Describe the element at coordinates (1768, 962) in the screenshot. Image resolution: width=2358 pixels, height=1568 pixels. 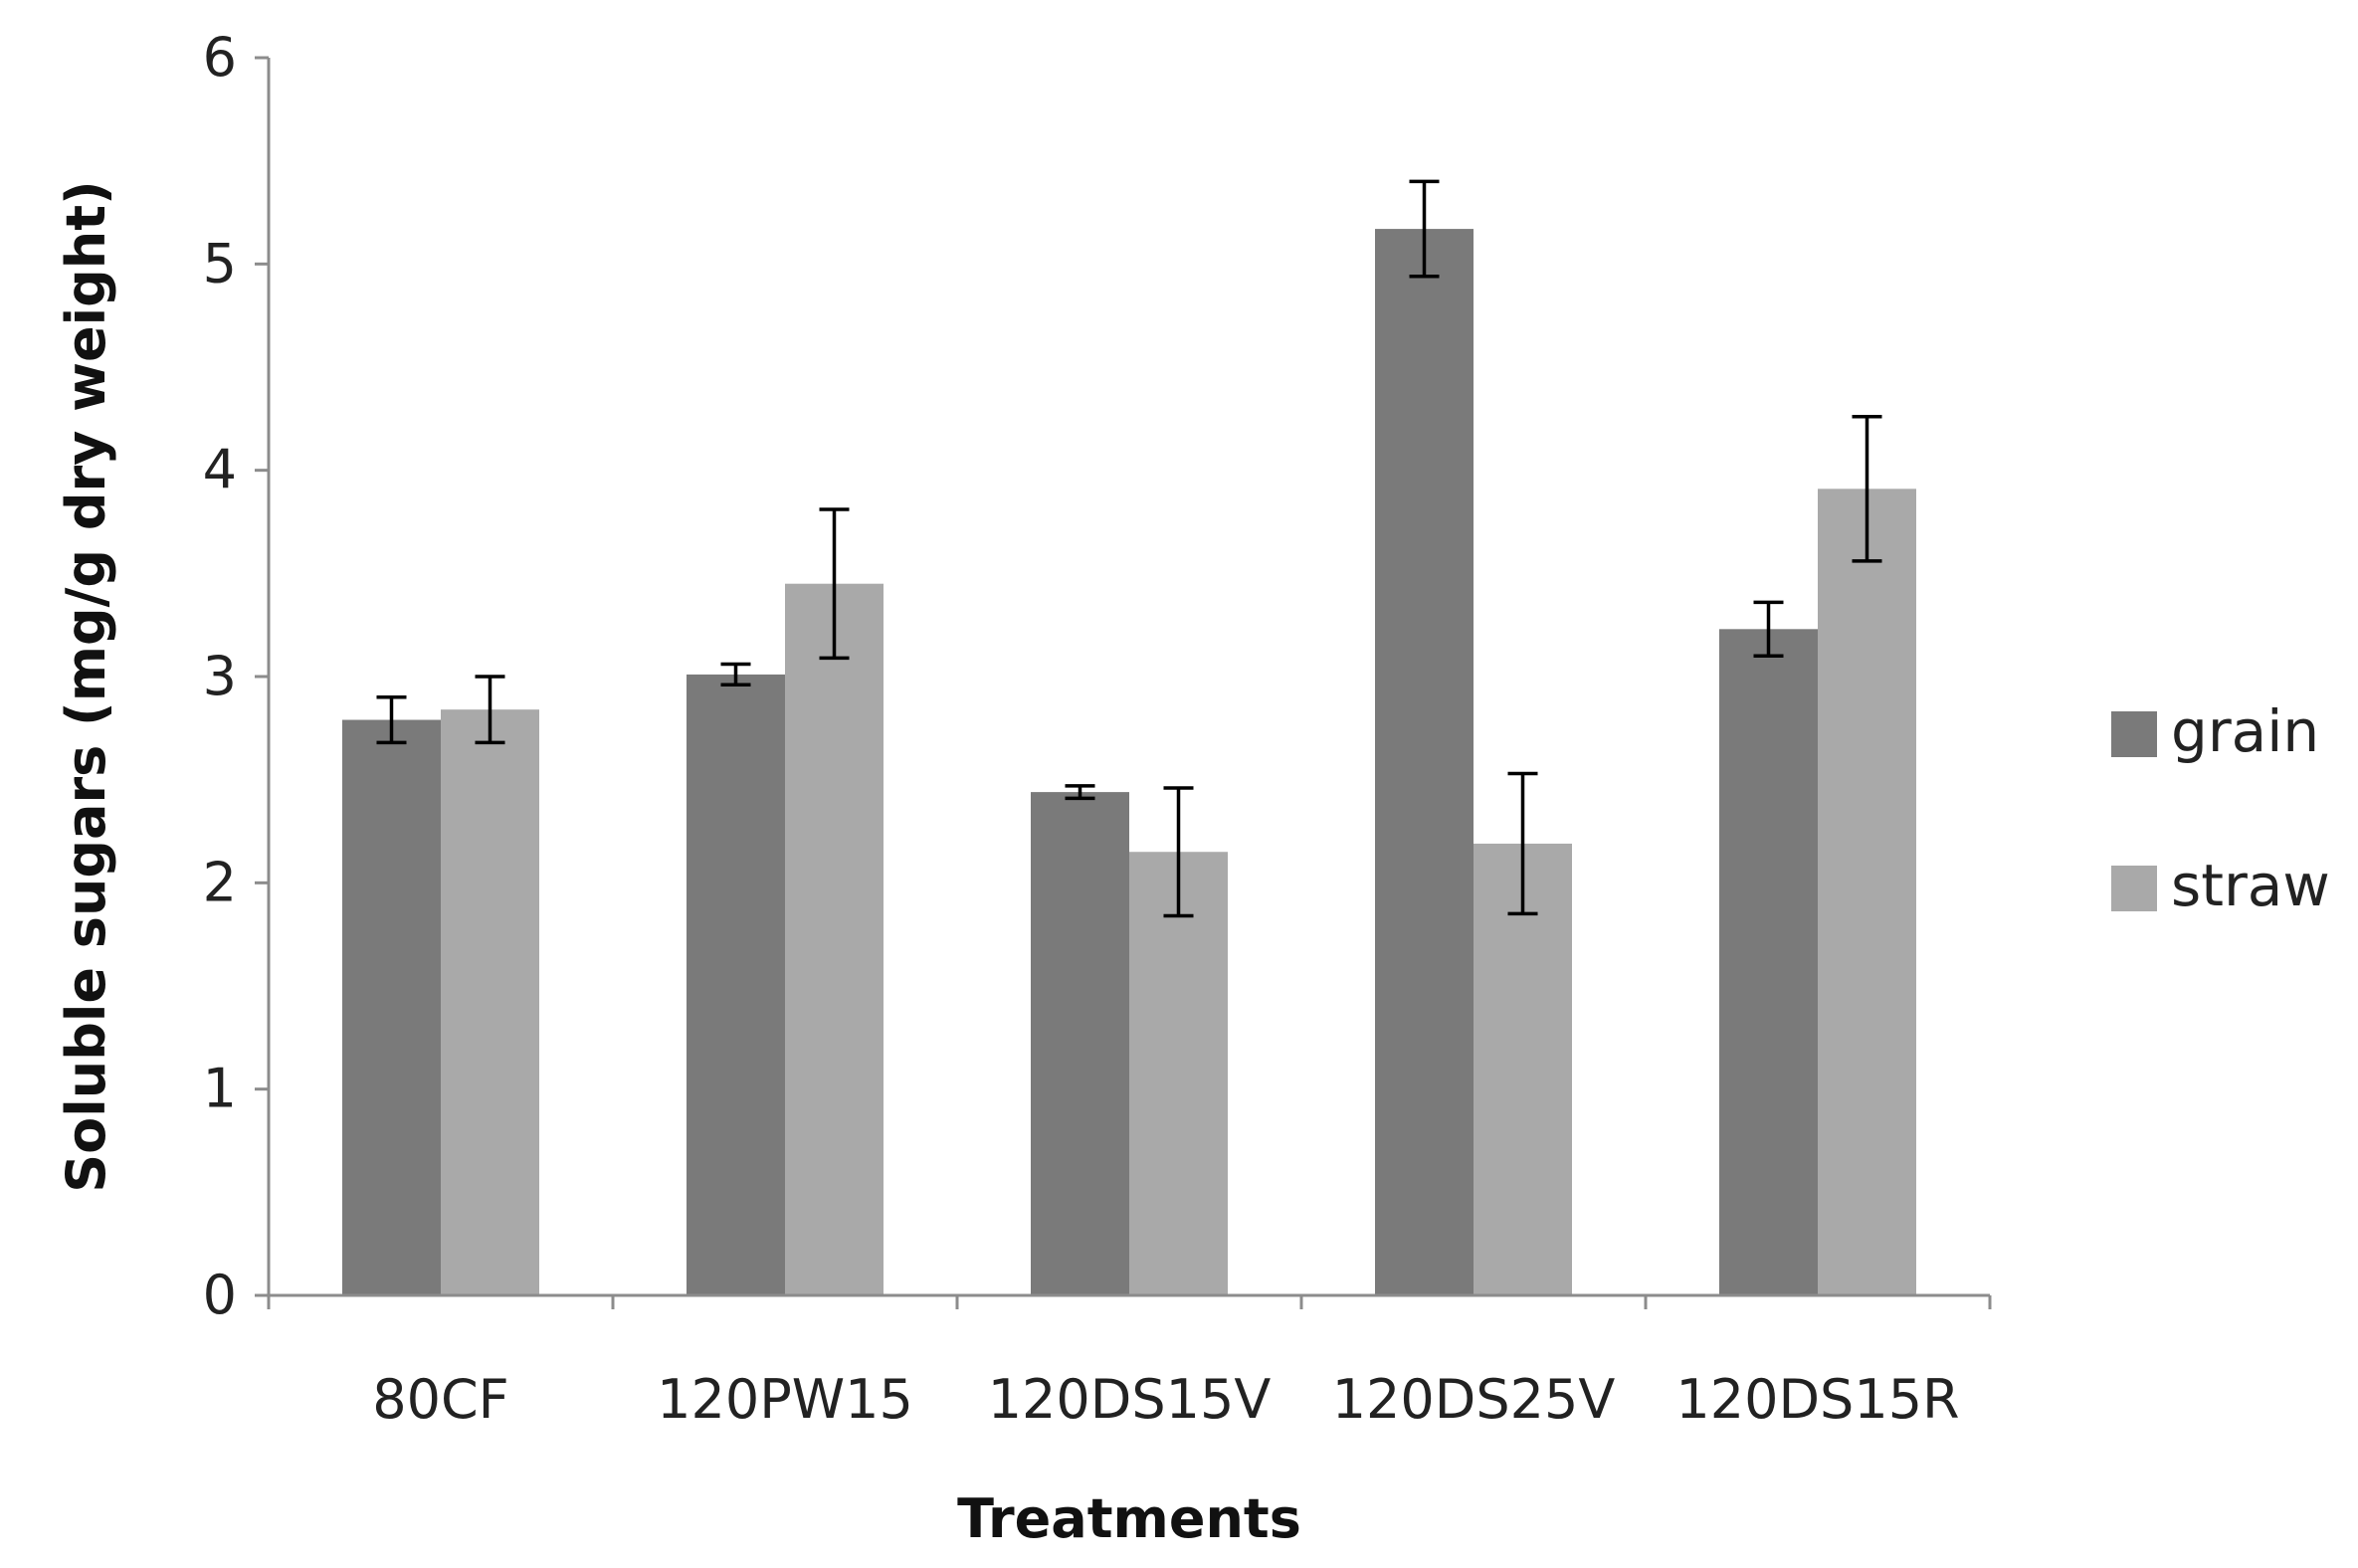
I see `bar-grain-120DS15R` at that location.